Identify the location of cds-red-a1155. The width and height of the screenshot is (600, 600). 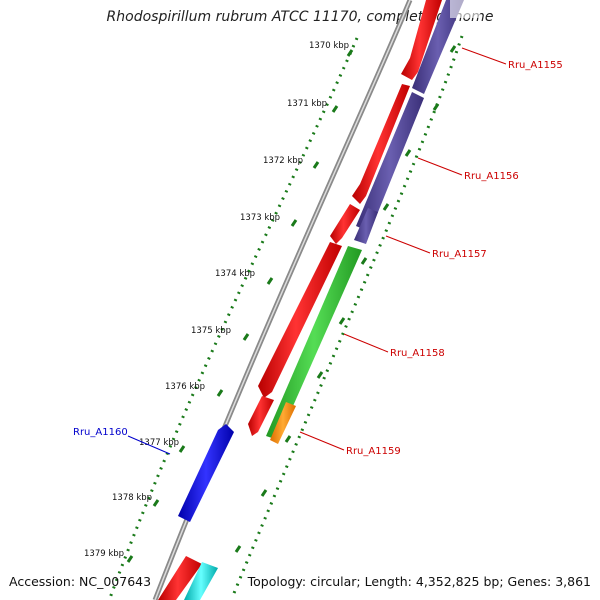
(421, 40).